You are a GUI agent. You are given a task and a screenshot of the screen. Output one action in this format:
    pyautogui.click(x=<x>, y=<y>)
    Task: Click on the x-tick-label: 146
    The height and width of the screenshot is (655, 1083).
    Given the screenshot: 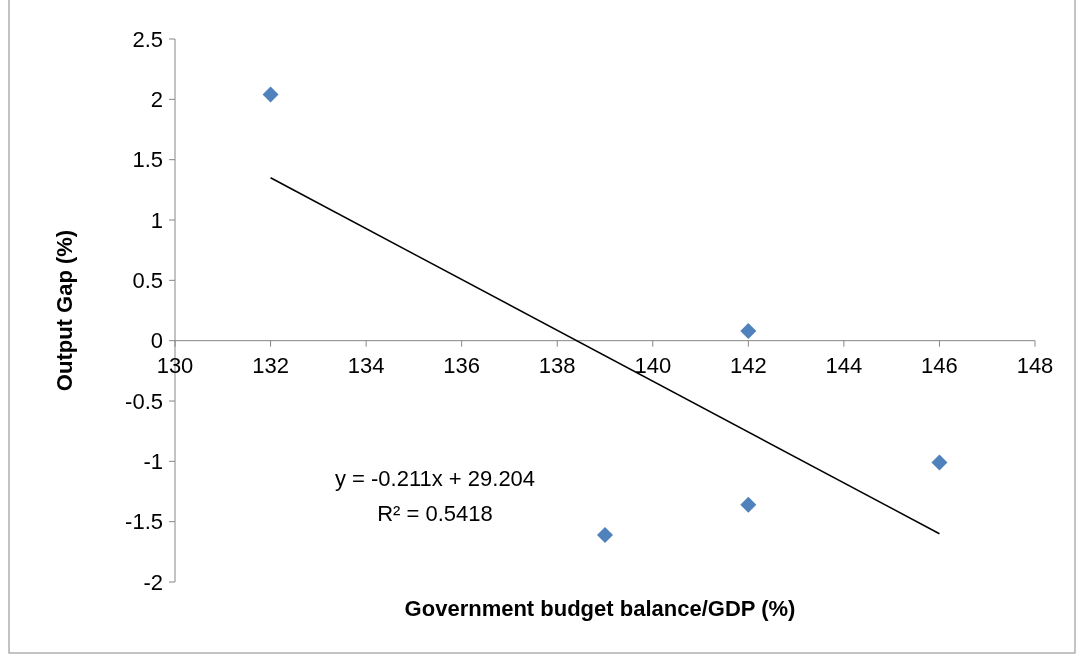 What is the action you would take?
    pyautogui.click(x=939, y=365)
    